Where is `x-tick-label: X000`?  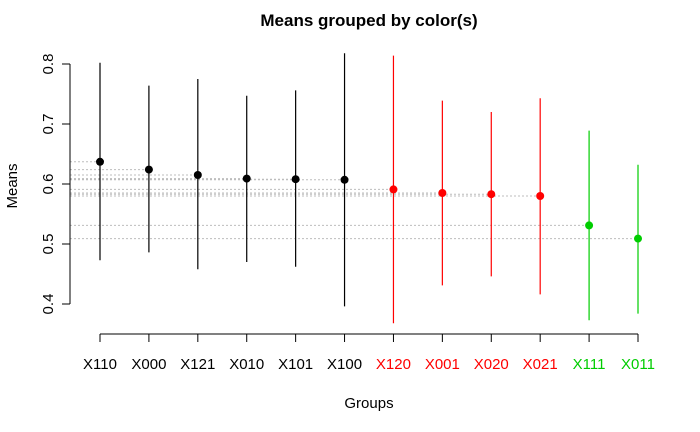
x-tick-label: X000 is located at coordinates (148, 364).